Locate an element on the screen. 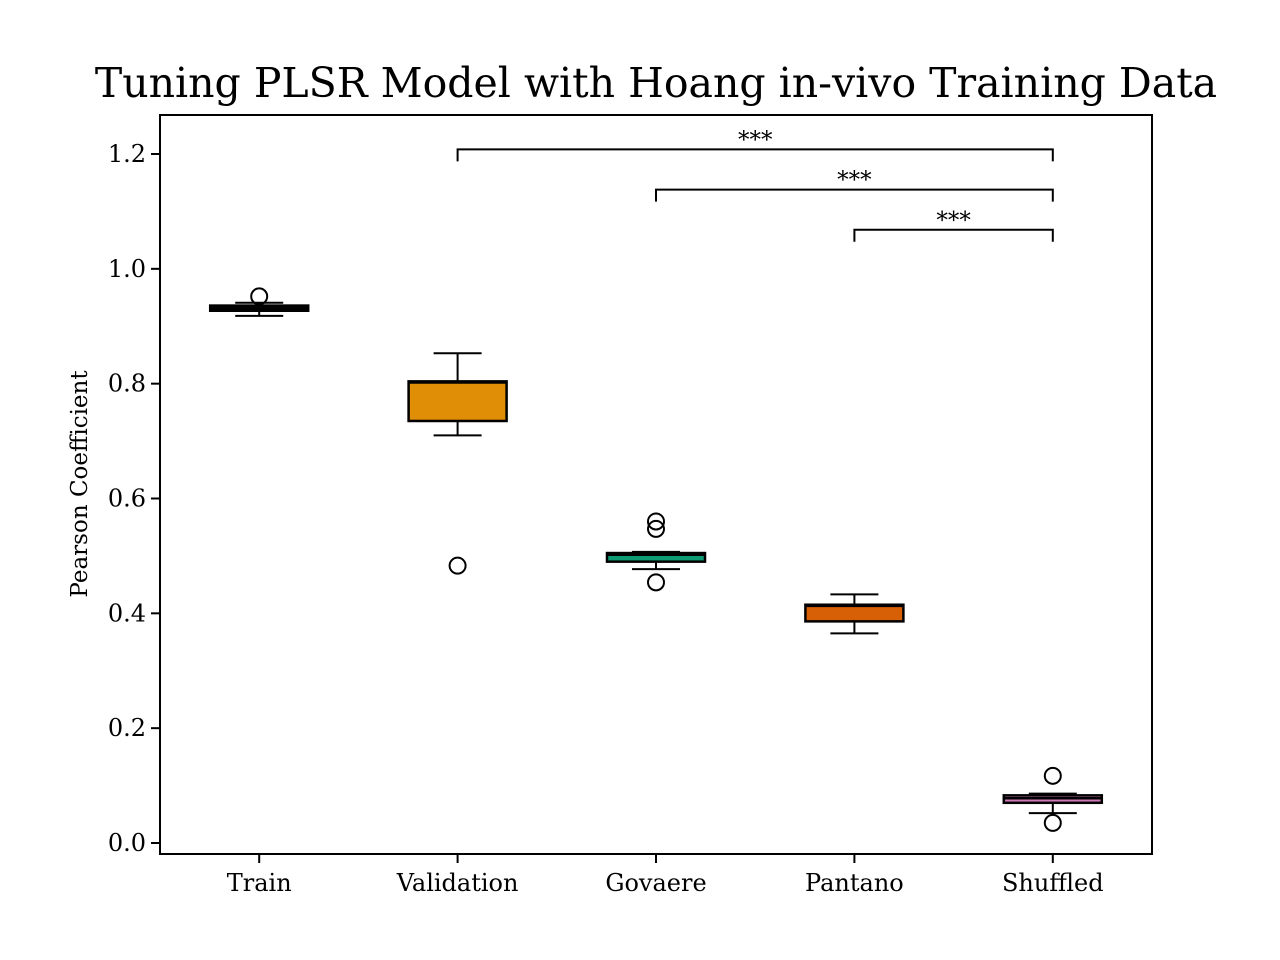  y-tick-label: 0.8 is located at coordinates (127, 384).